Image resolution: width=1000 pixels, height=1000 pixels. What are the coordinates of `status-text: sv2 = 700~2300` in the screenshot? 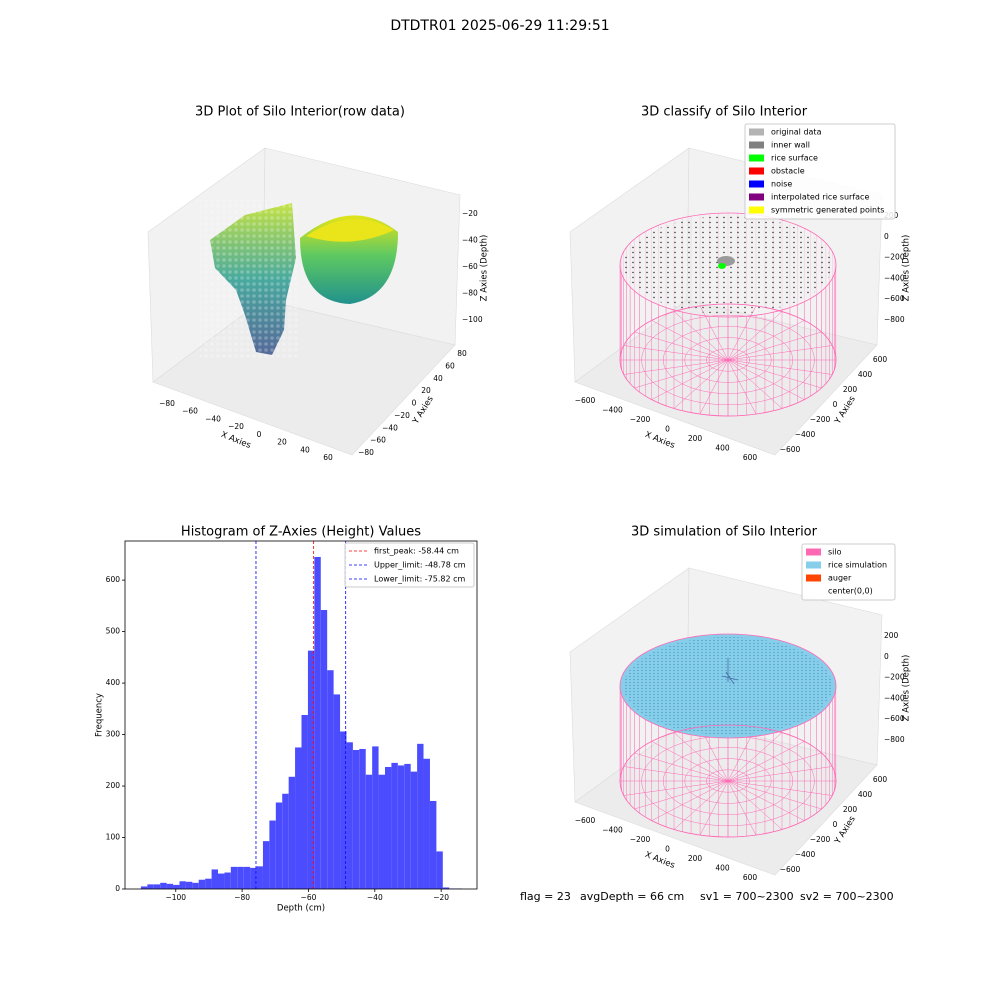 It's located at (847, 896).